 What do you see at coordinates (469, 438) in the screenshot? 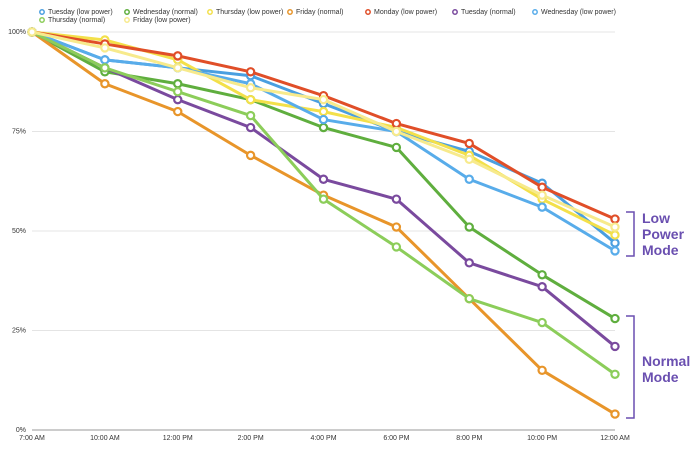
I see `x-tick-label: 8:00 PM` at bounding box center [469, 438].